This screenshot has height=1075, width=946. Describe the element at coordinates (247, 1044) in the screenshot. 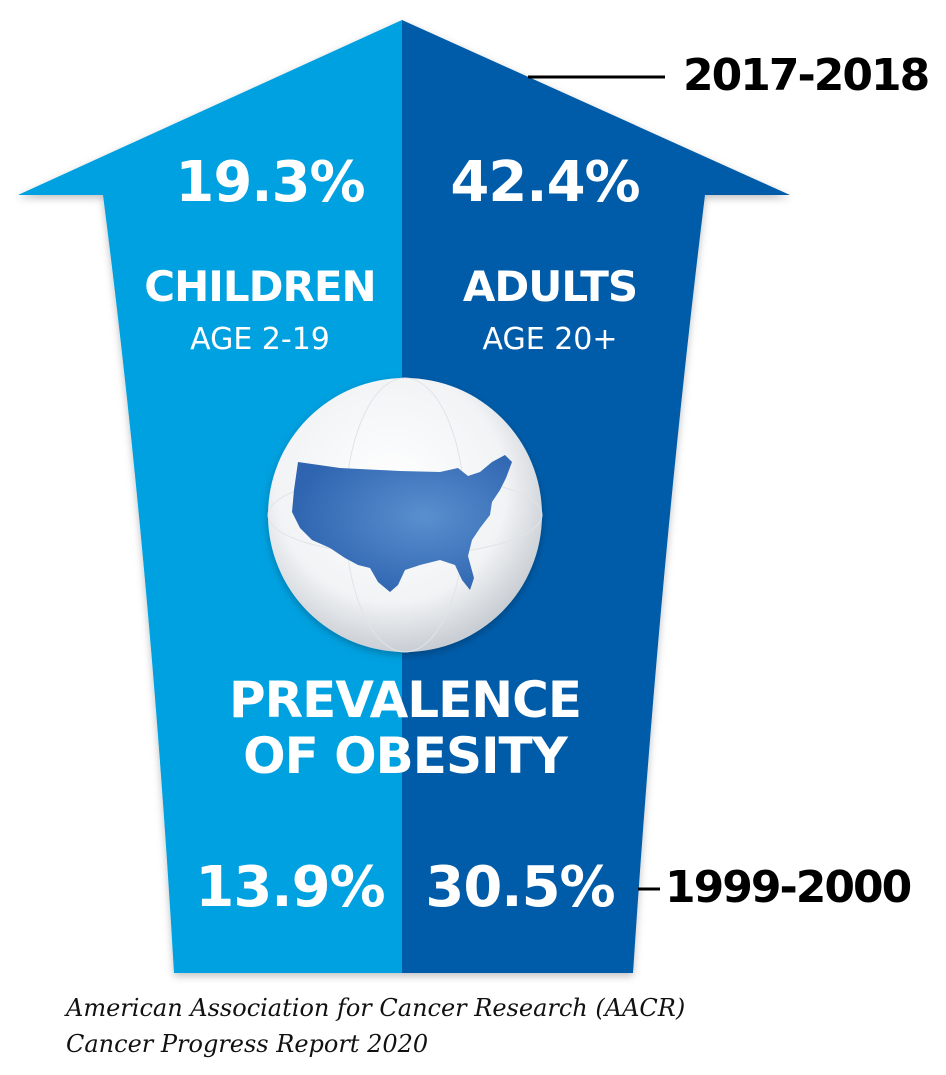

I see `source-line-2: Cancer Progress Report 2020` at that location.